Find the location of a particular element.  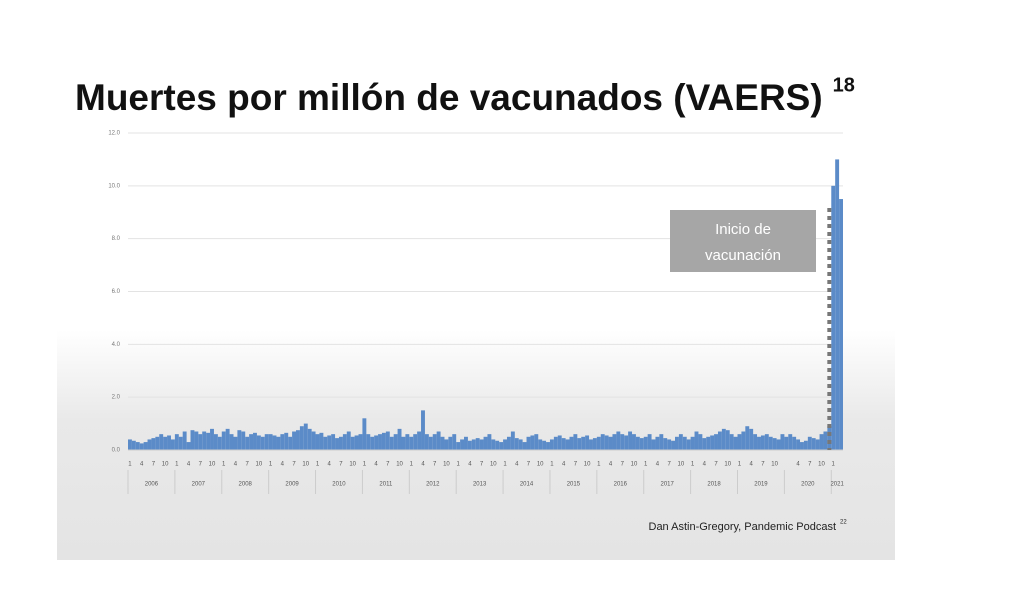

year-label: 2018 is located at coordinates (714, 485).